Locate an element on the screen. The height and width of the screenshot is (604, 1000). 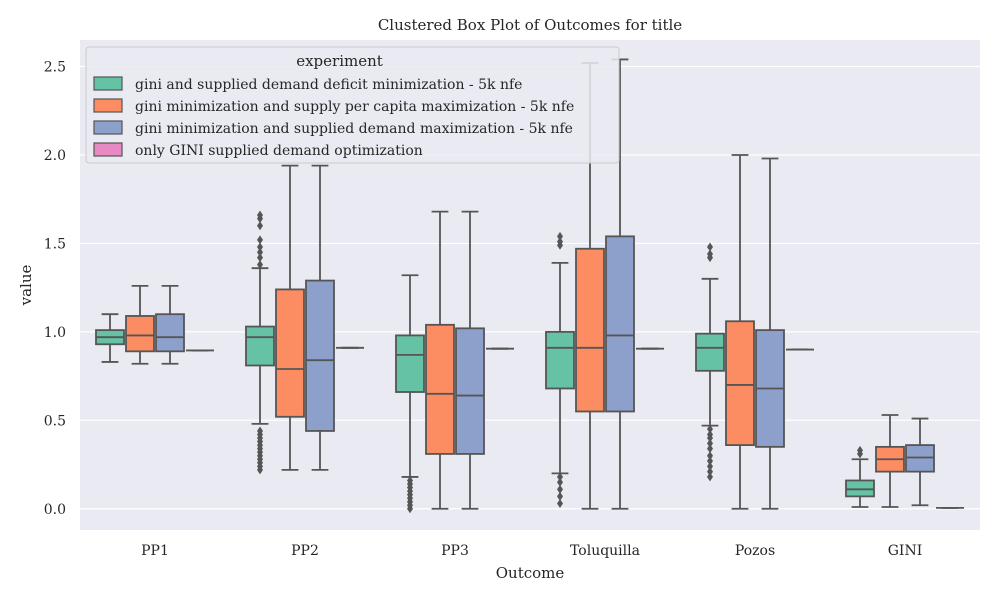
x-tick-label: Pozos is located at coordinates (755, 551).